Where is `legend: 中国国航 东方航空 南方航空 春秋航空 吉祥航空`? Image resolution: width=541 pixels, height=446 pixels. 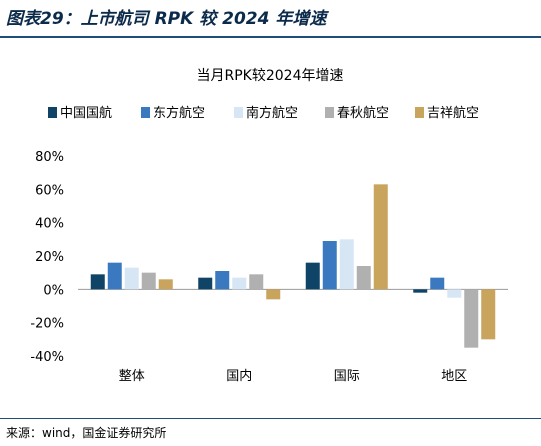 legend: 中国国航 东方航空 南方航空 春秋航空 吉祥航空 is located at coordinates (263, 113).